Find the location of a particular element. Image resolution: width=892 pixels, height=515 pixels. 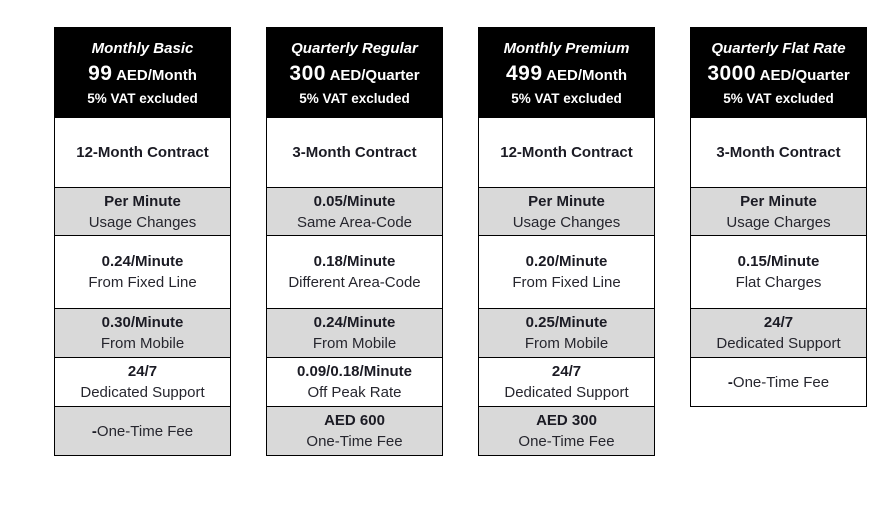

table-row: 0.30/Minute From Mobile is located at coordinates (142, 333).